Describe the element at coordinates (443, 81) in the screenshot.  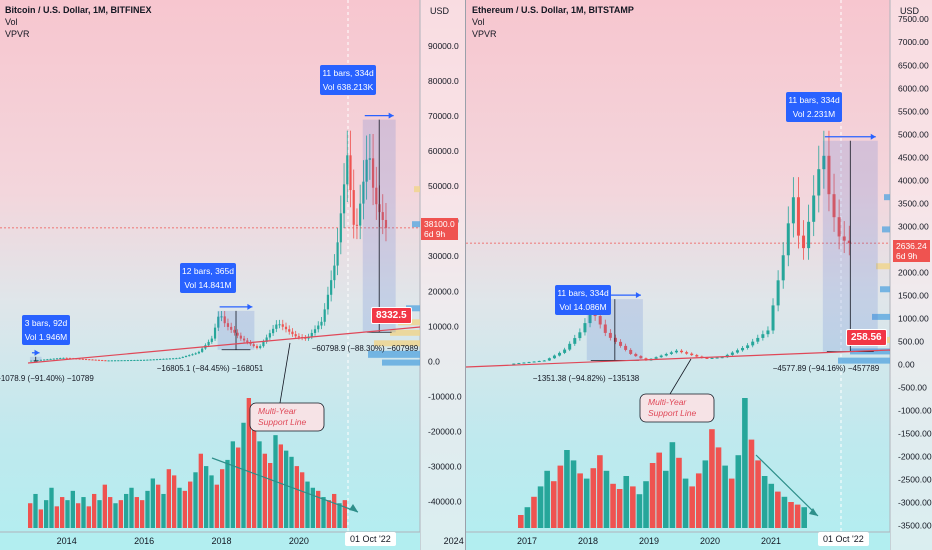
I see `y-tick-label: 80000.0` at that location.